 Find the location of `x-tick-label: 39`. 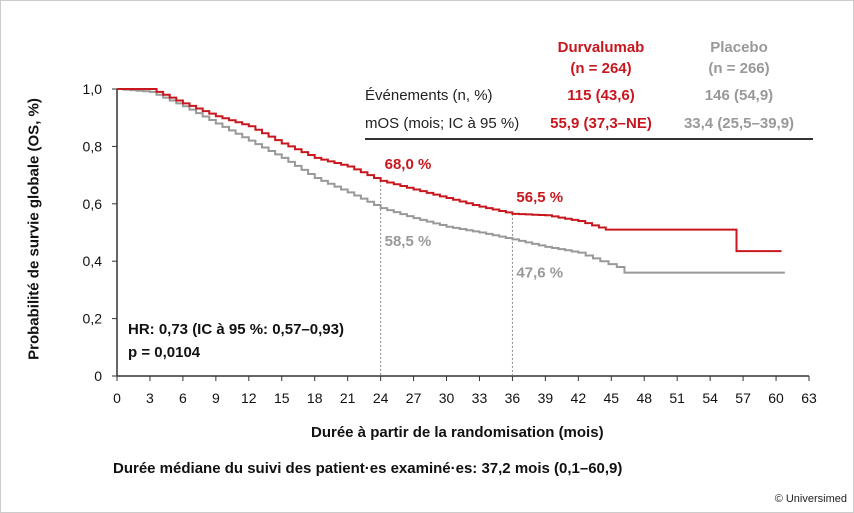

x-tick-label: 39 is located at coordinates (546, 398).